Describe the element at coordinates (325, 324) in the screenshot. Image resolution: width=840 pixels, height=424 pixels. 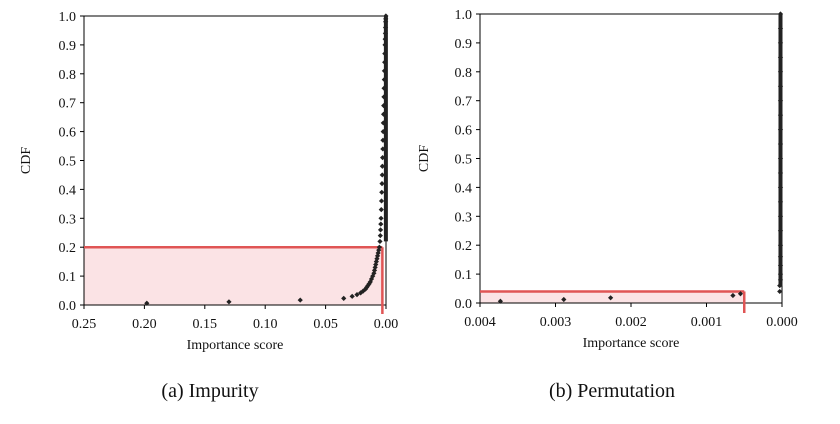
I see `x-tick-label: 0.05` at that location.